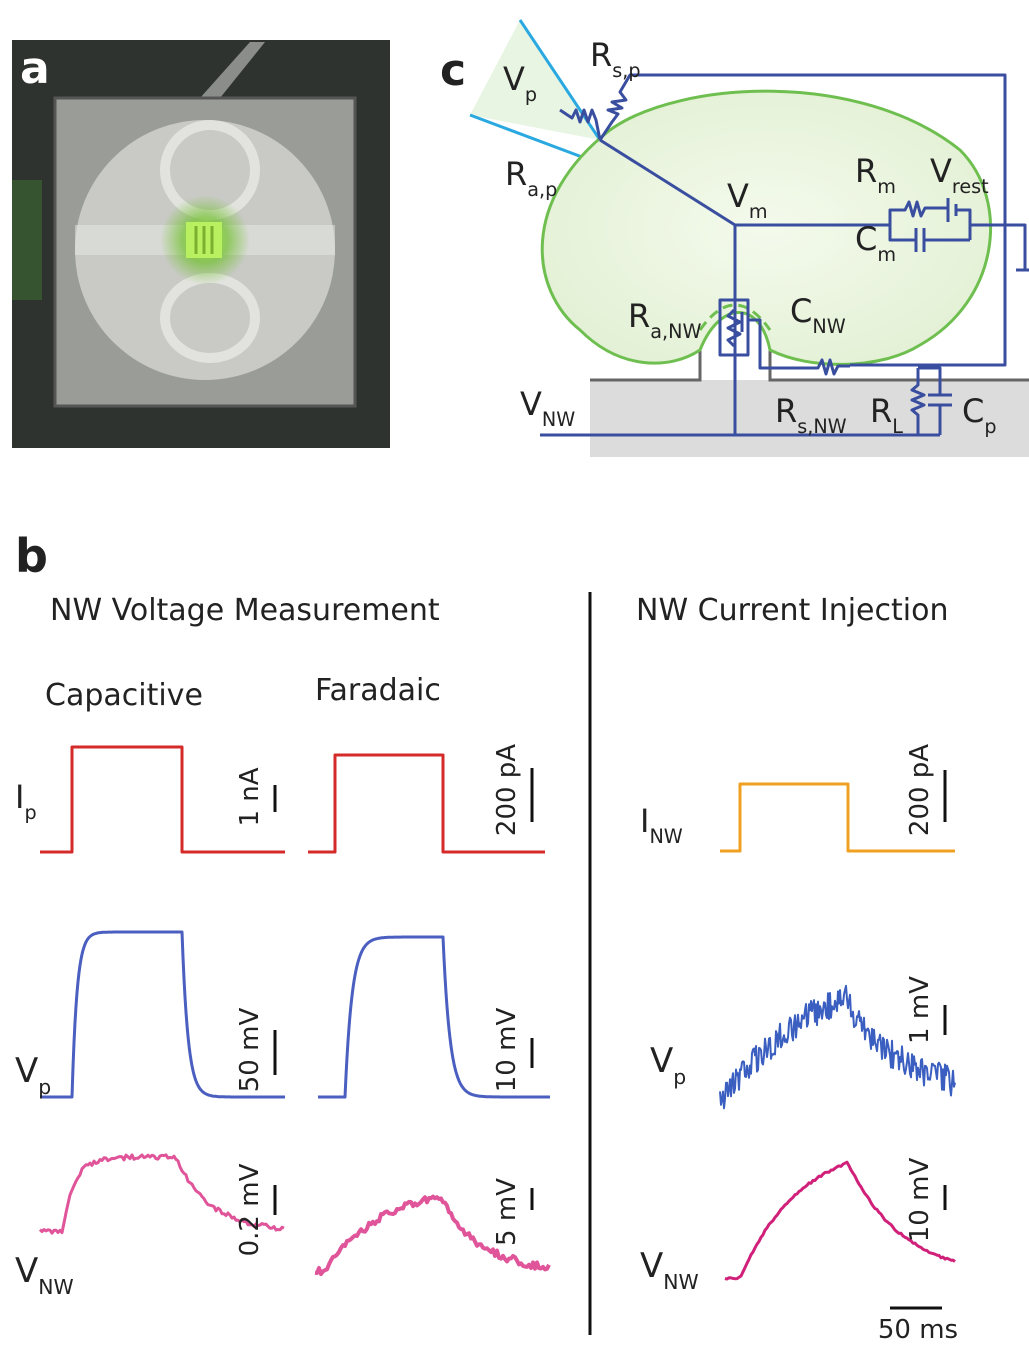 This screenshot has width=1029, height=1345. I want to click on label: Ra,NW, so click(664, 320).